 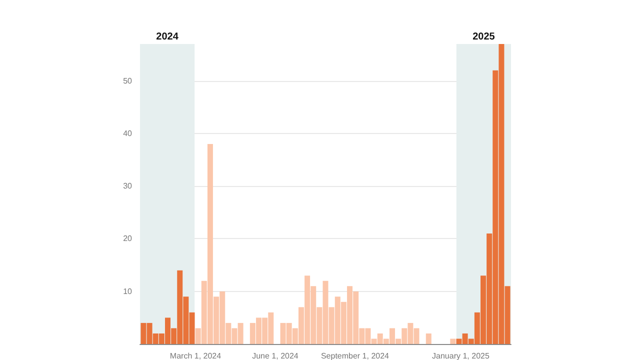 What do you see at coordinates (484, 37) in the screenshot?
I see `band-label: 2025` at bounding box center [484, 37].